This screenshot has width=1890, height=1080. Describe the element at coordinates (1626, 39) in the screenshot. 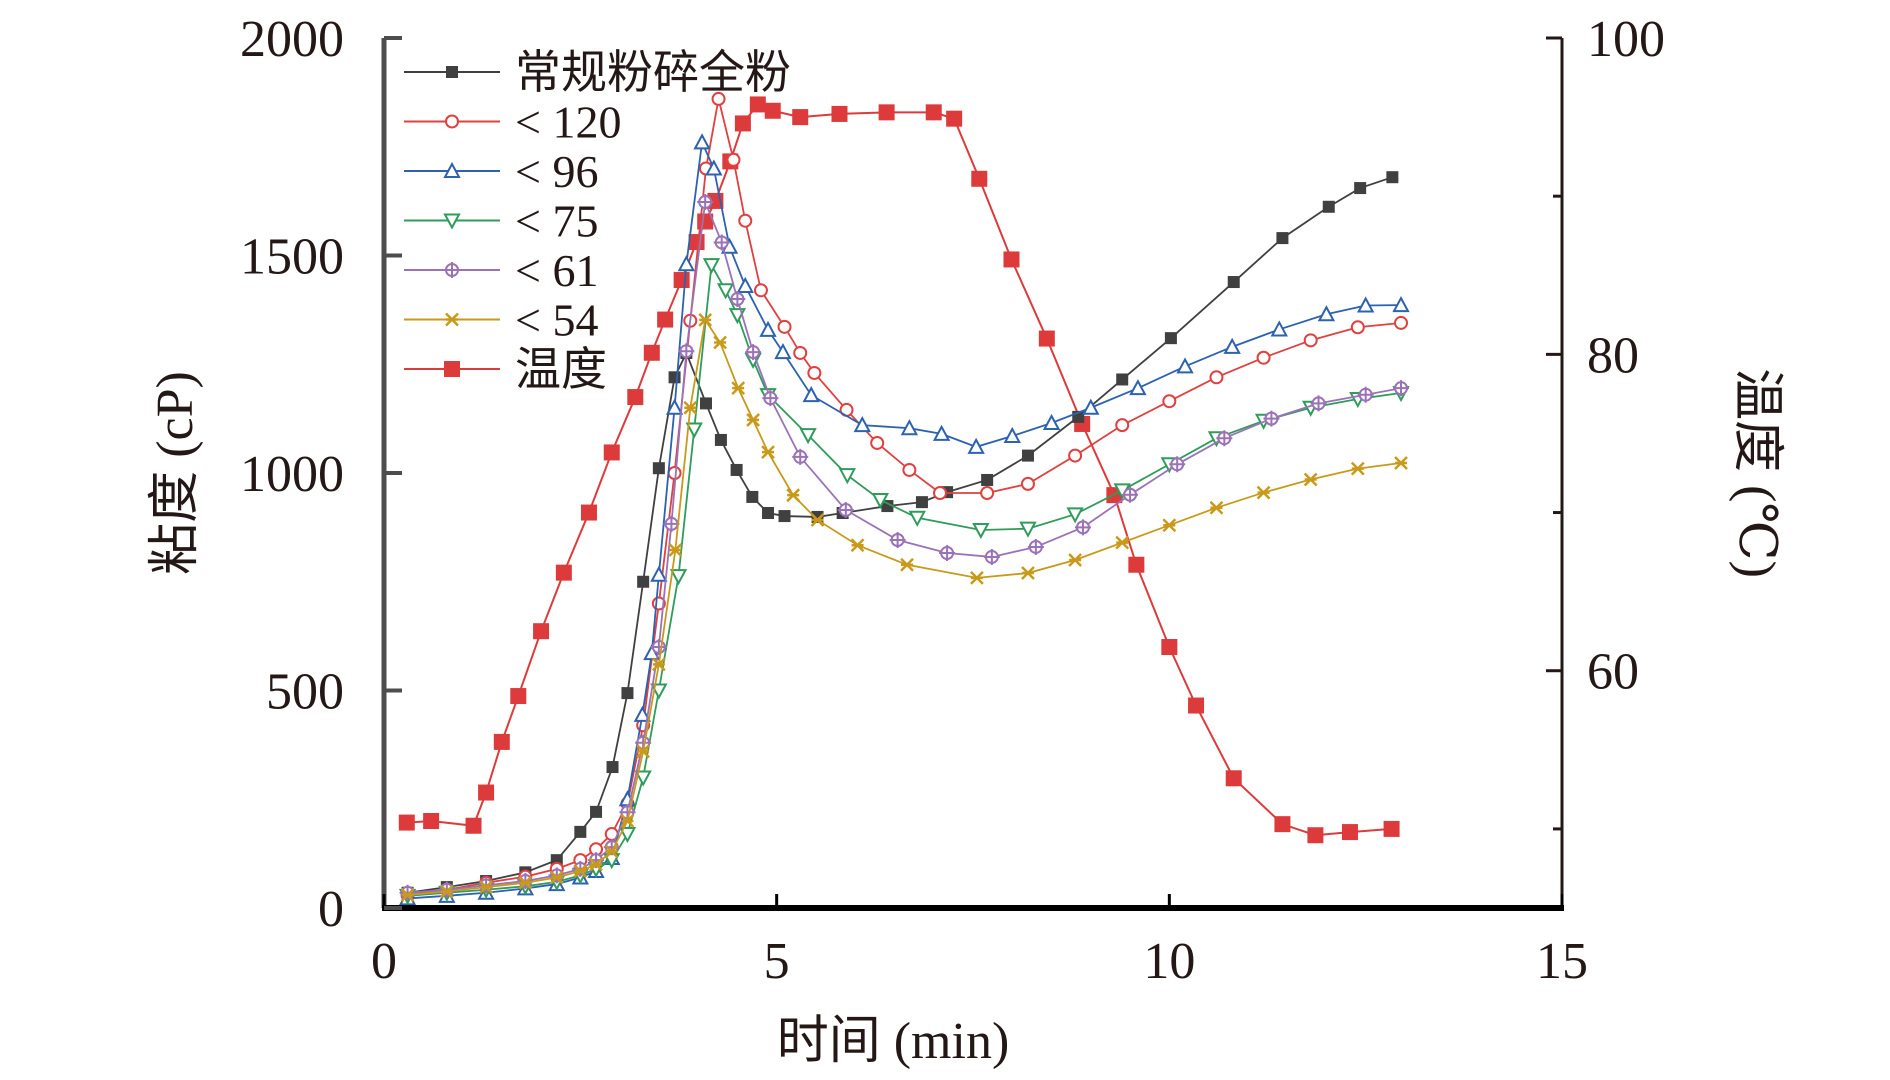

I see `y2-tick-label: 100` at that location.